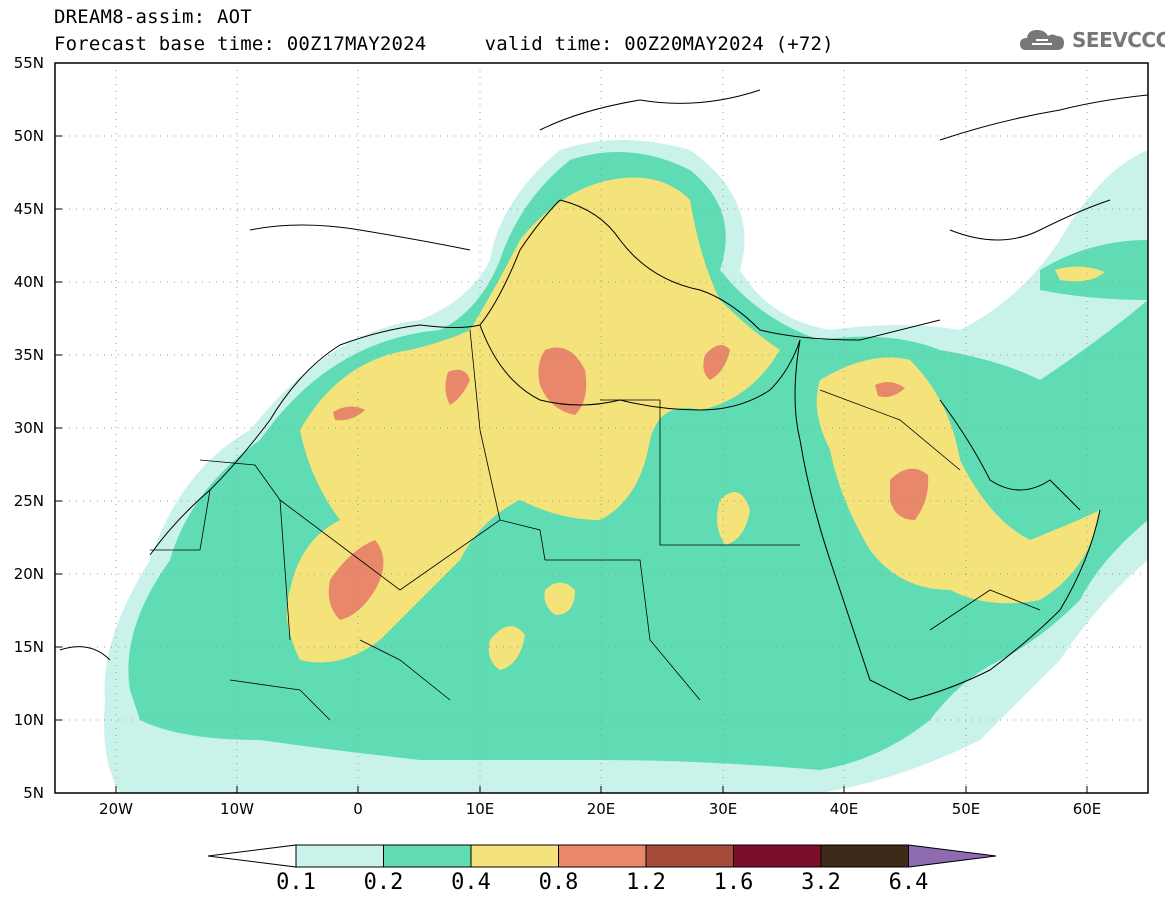  Describe the element at coordinates (908, 882) in the screenshot. I see `colorbar-label-7: 6.4` at that location.